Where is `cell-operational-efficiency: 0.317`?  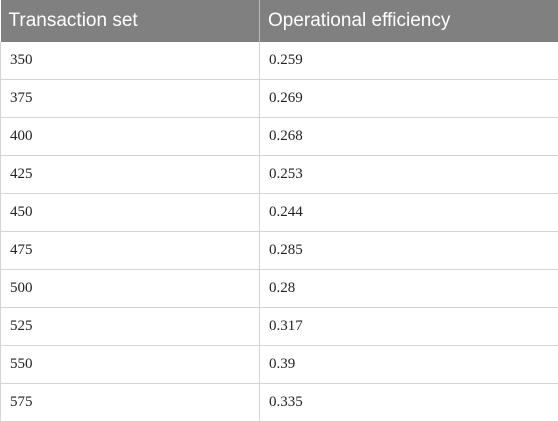 cell-operational-efficiency: 0.317 is located at coordinates (408, 326).